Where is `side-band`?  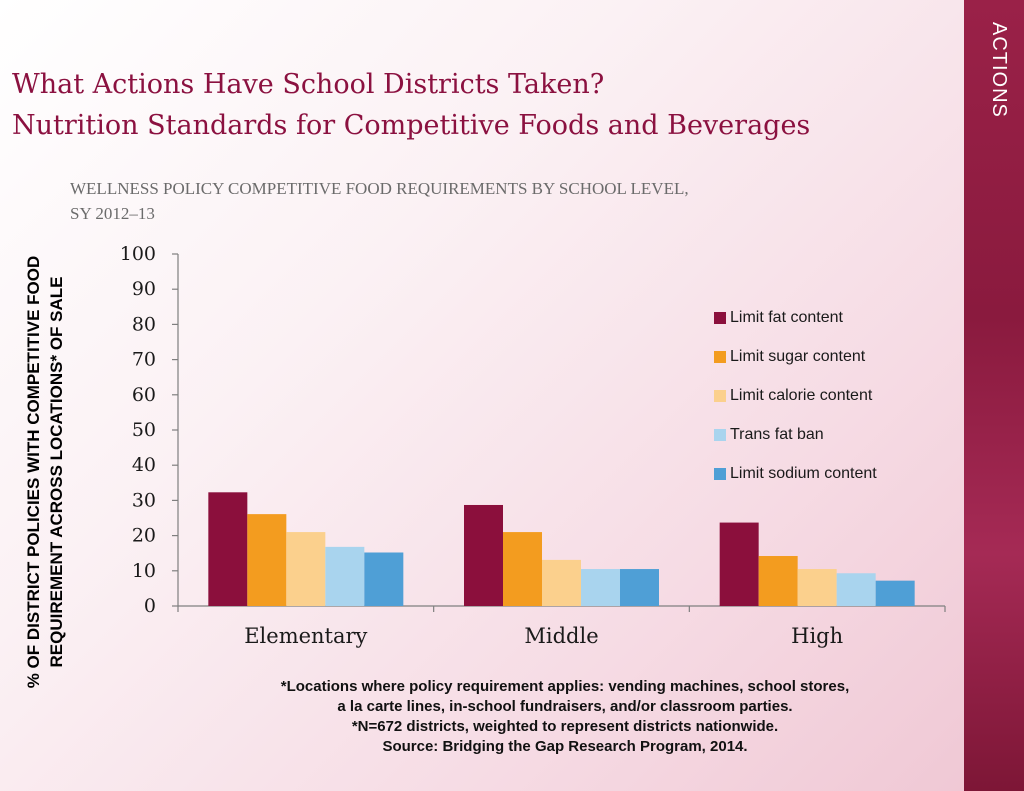
side-band is located at coordinates (994, 395).